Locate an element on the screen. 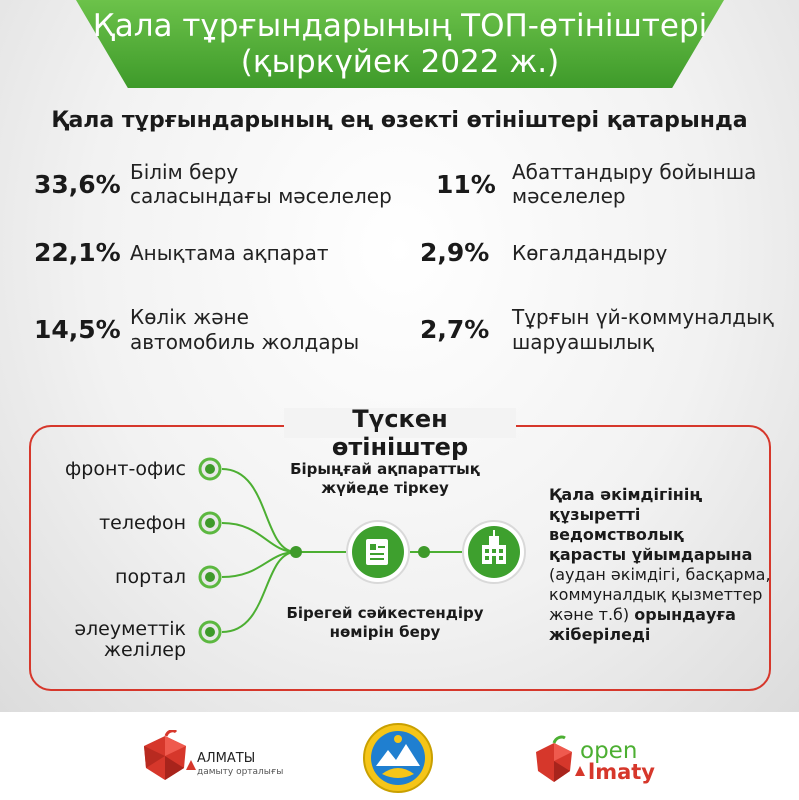 Image resolution: width=799 pixels, height=800 pixels. stat-value-education: 33,6% is located at coordinates (77, 184).